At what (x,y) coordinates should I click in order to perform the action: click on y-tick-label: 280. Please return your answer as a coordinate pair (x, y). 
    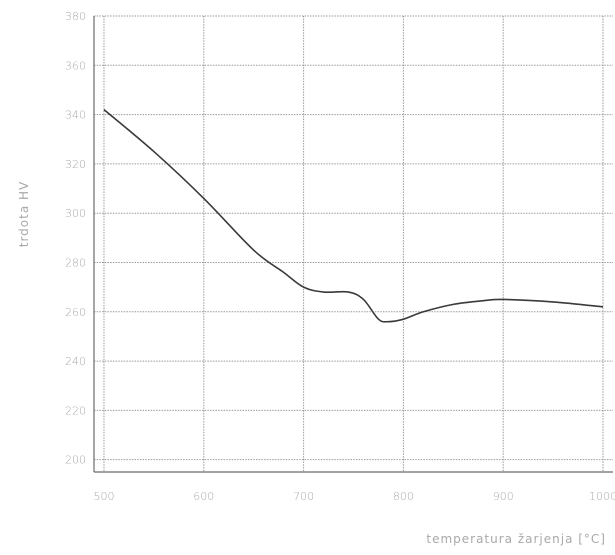
    Looking at the image, I should click on (75, 262).